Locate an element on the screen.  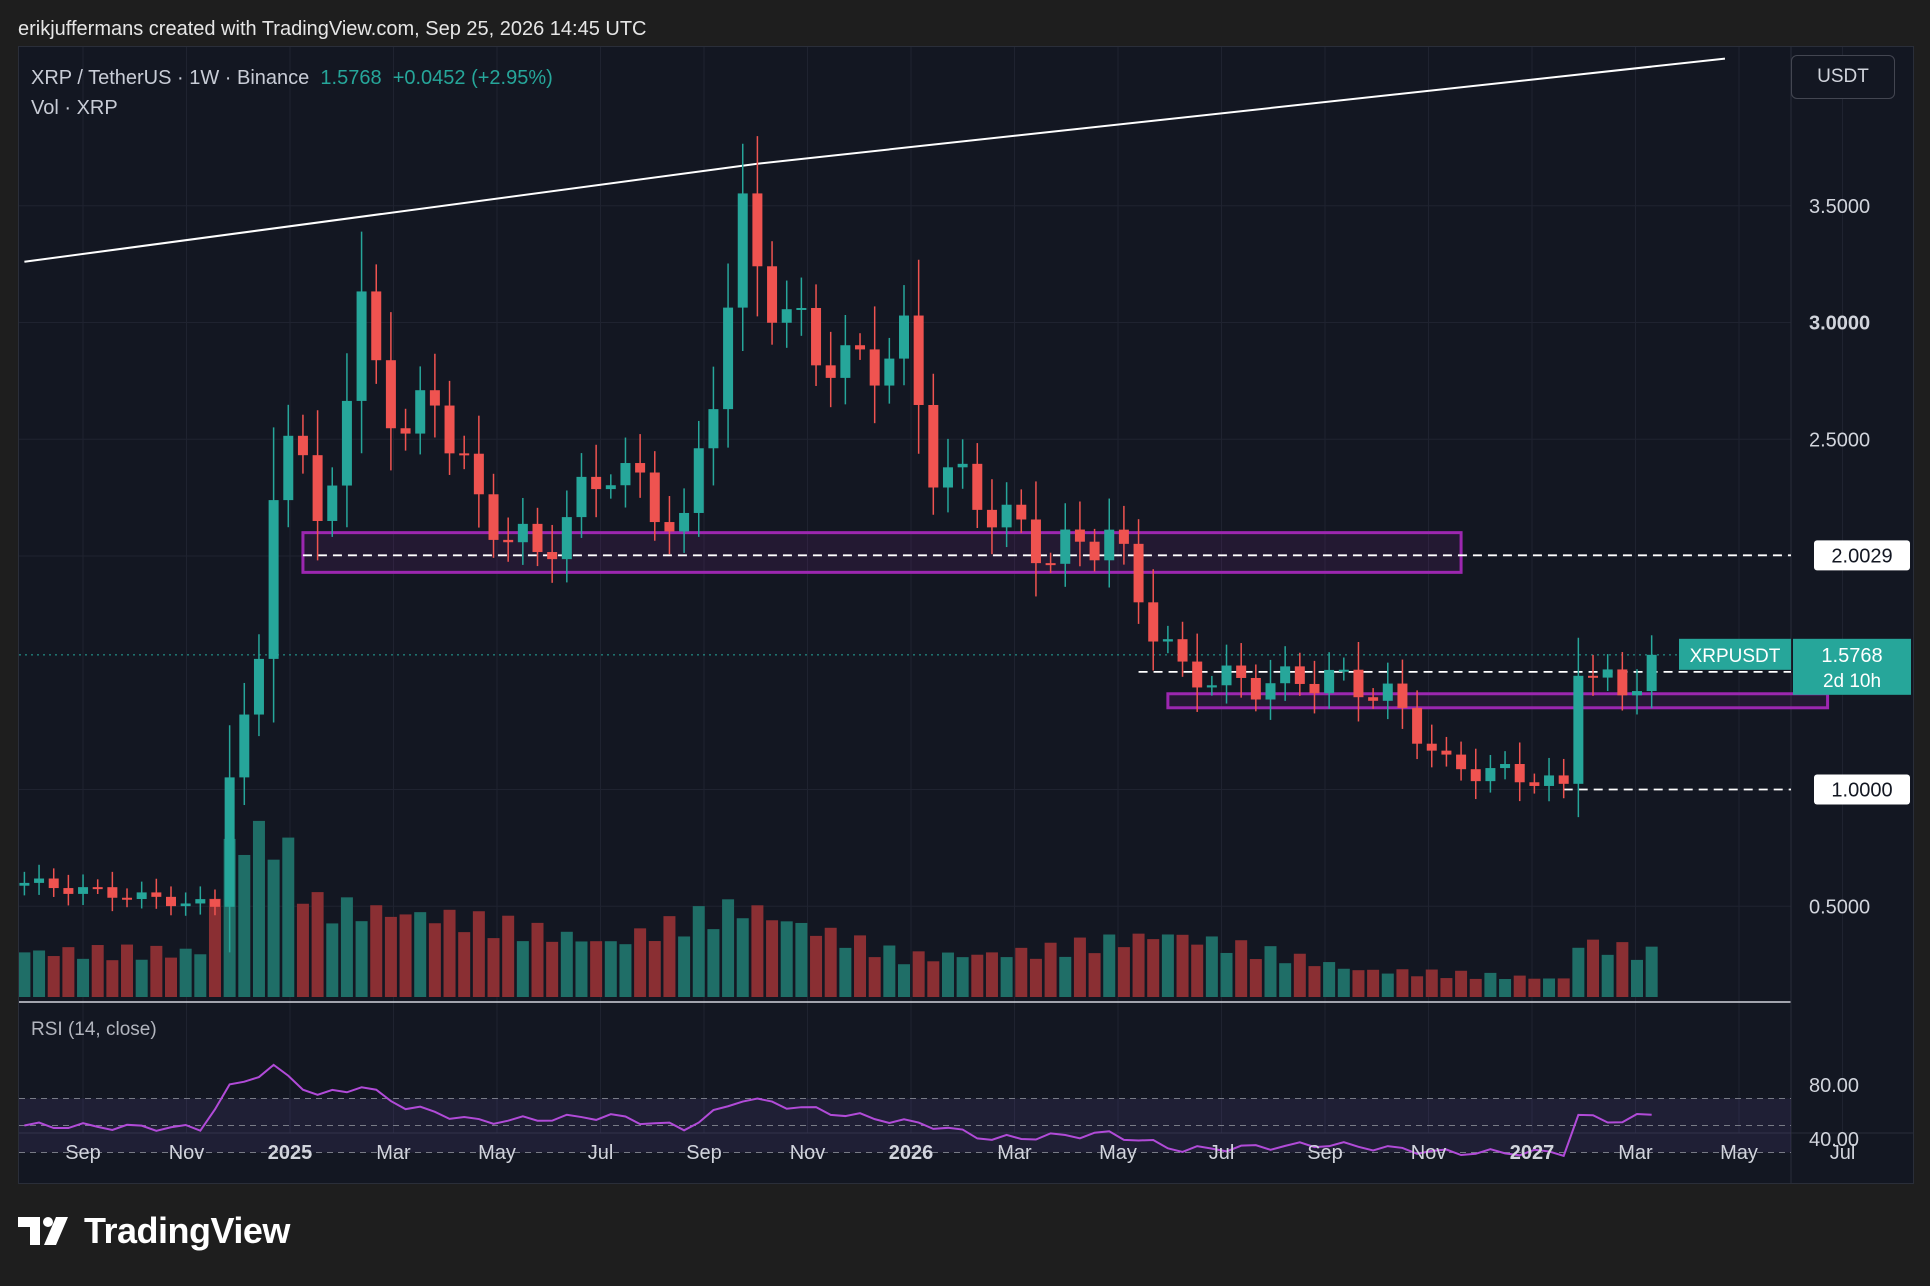
price-axis-tick: 0.5000 is located at coordinates (1839, 907).